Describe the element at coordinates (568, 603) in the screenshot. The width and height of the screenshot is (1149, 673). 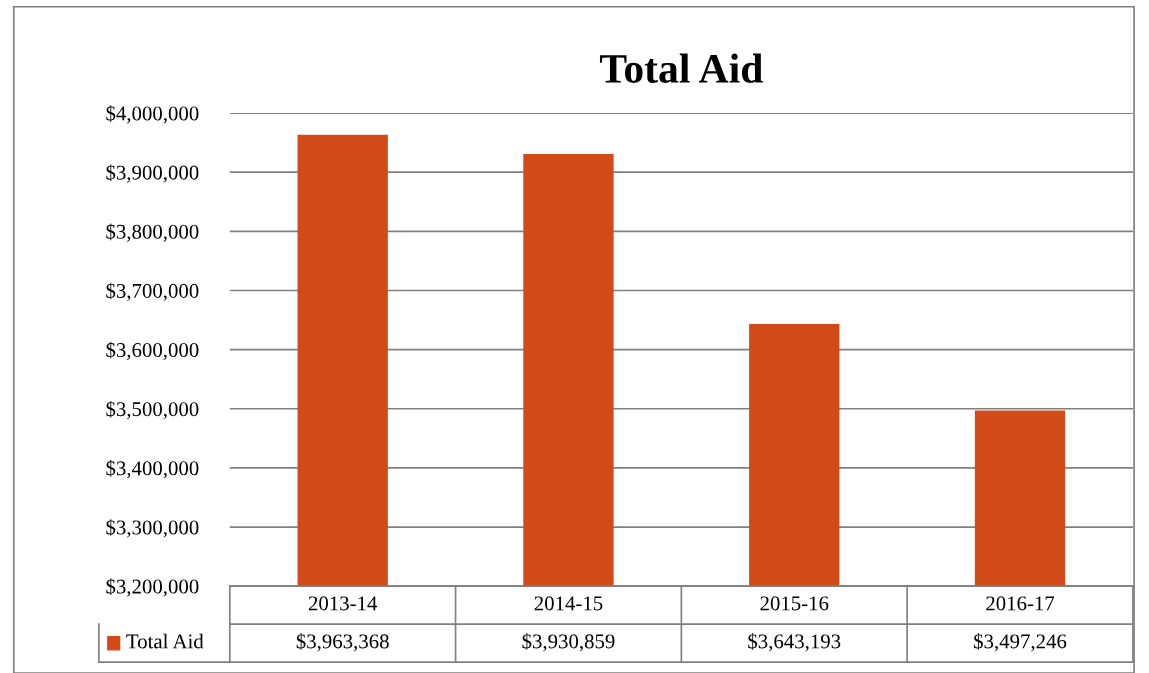
I see `x-tick-label: 2014-15` at that location.